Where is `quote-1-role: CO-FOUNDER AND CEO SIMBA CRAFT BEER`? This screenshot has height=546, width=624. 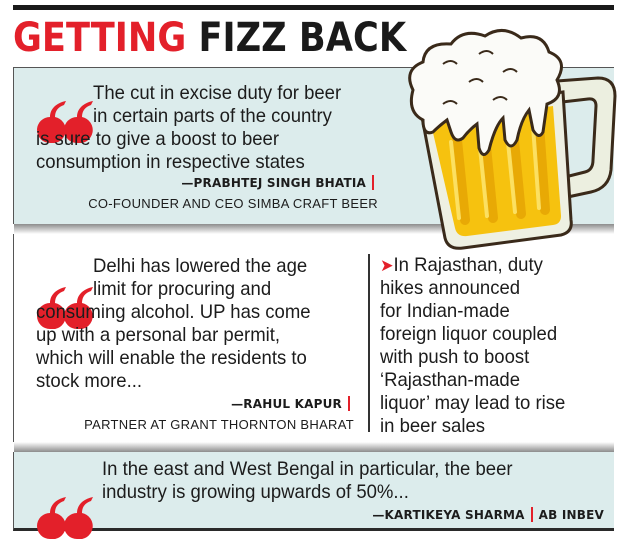 quote-1-role: CO-FOUNDER AND CEO SIMBA CRAFT BEER is located at coordinates (233, 203).